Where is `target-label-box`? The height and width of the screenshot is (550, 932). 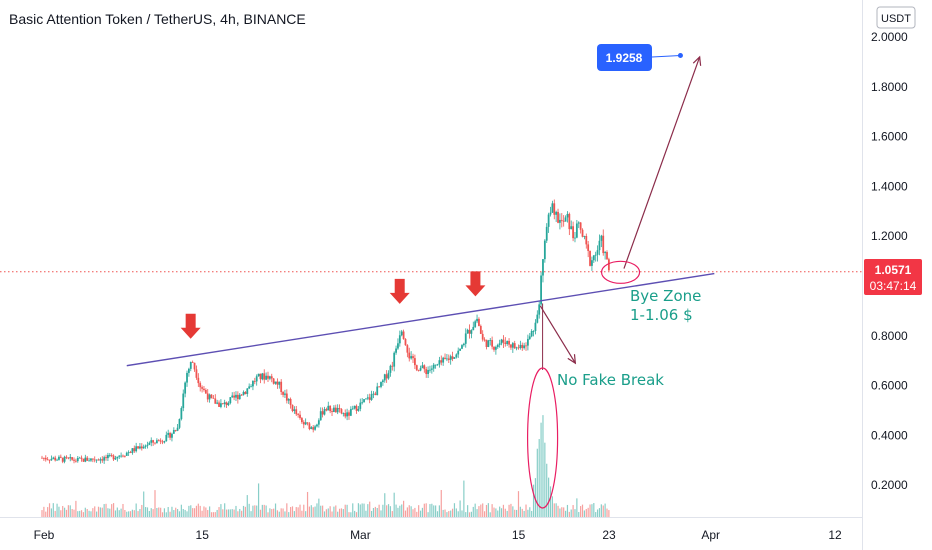
target-label-box is located at coordinates (624, 57).